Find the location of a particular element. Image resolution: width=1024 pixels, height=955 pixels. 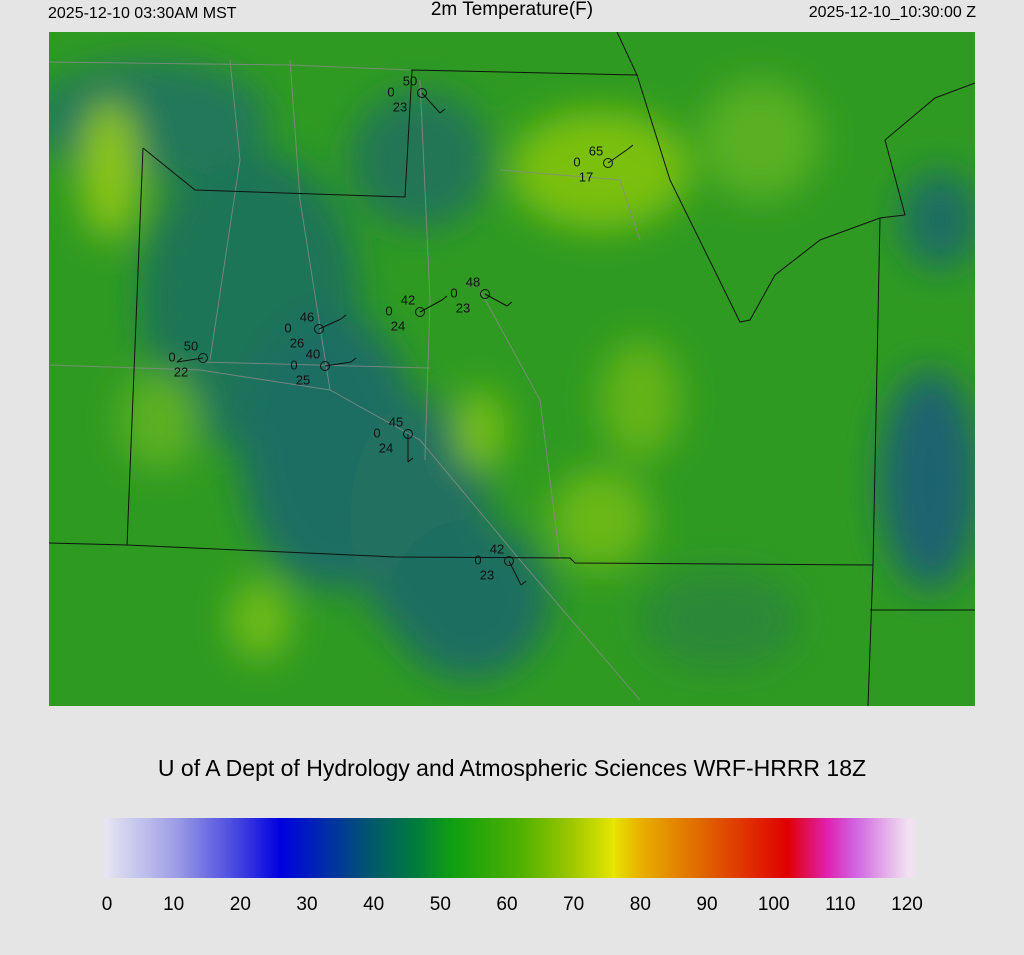

station: 48 023 is located at coordinates (481, 294).